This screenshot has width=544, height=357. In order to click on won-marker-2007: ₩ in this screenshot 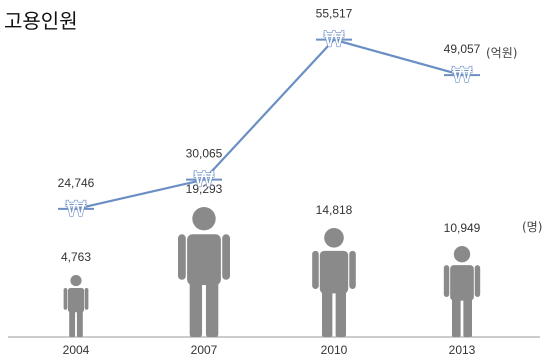, I will do `click(204, 179)`.